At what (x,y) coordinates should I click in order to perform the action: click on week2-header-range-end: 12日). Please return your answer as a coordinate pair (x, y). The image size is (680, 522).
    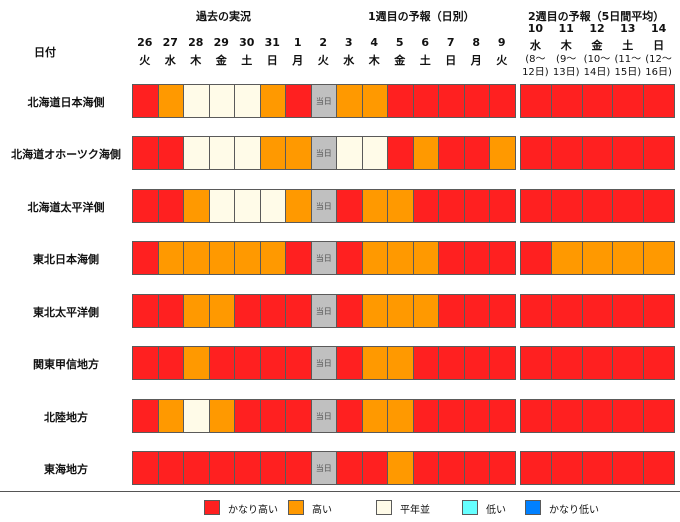
    Looking at the image, I should click on (535, 72).